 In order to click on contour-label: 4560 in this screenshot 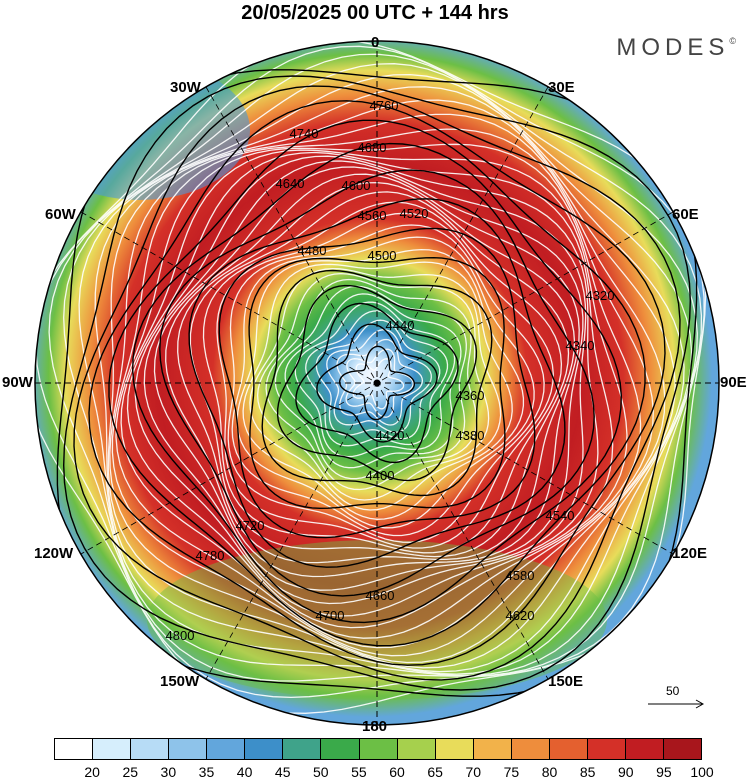, I will do `click(372, 215)`.